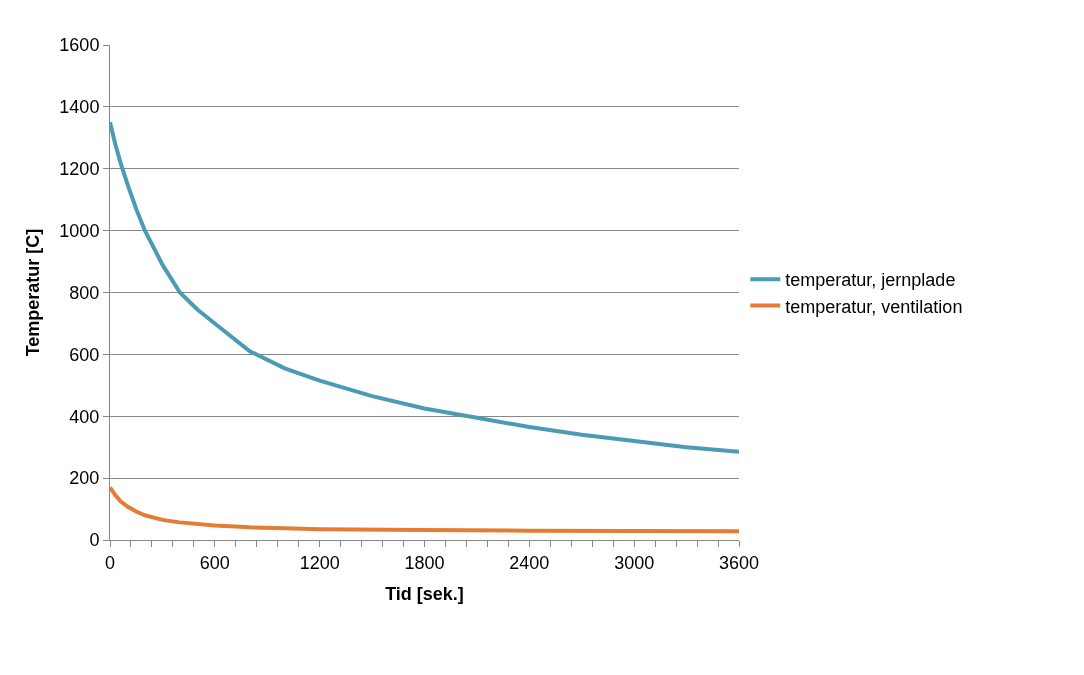 This screenshot has height=675, width=1084. Describe the element at coordinates (79, 107) in the screenshot. I see `y-tick-label: 1400` at that location.